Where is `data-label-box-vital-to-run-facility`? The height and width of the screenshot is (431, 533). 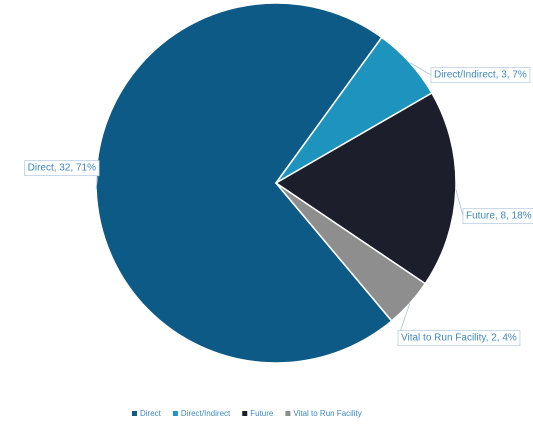 data-label-box-vital-to-run-facility is located at coordinates (459, 338).